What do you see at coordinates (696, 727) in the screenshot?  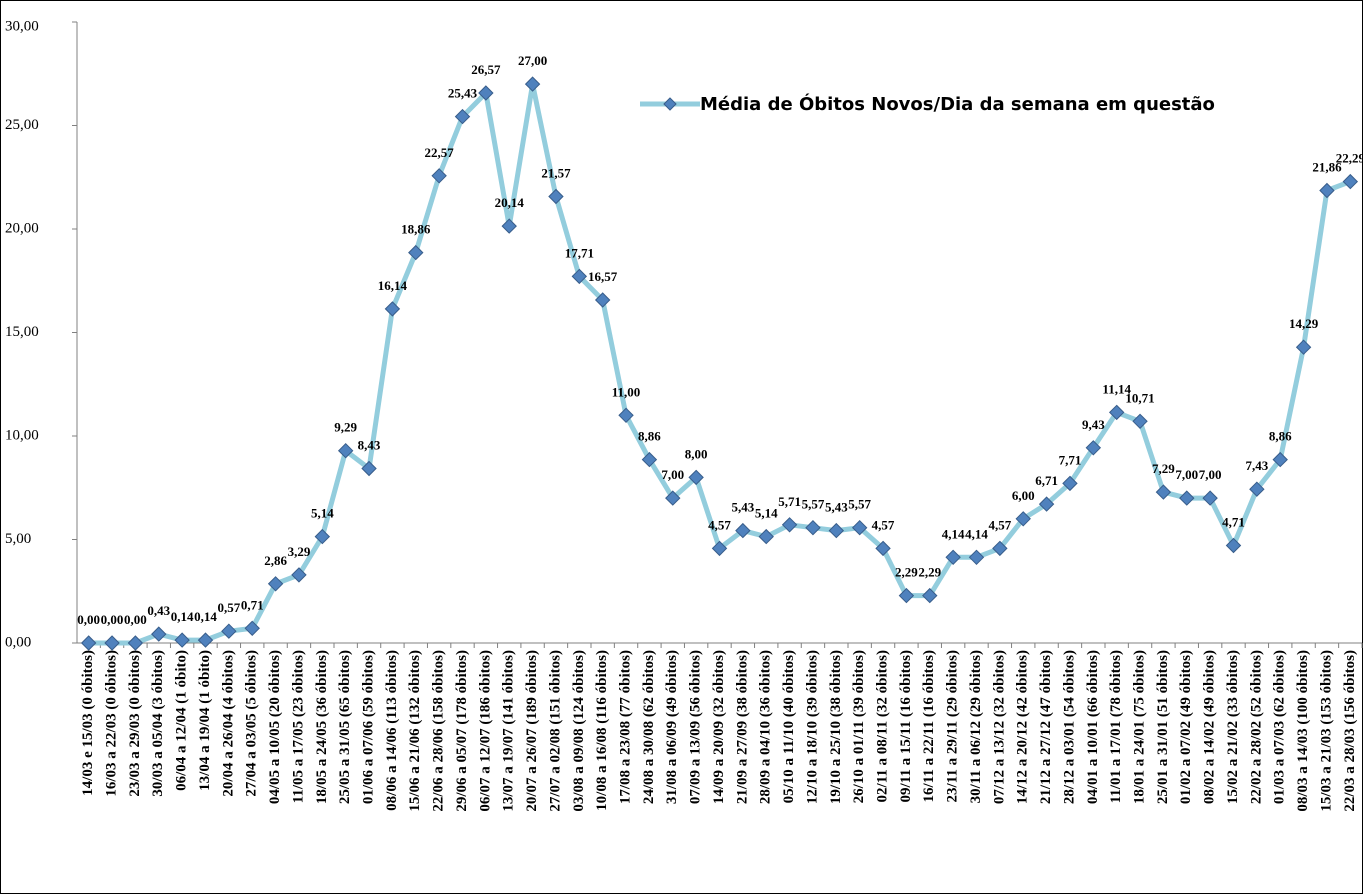 I see `x-tick-label: 07/09 a 13/09 (56 óbitos)` at bounding box center [696, 727].